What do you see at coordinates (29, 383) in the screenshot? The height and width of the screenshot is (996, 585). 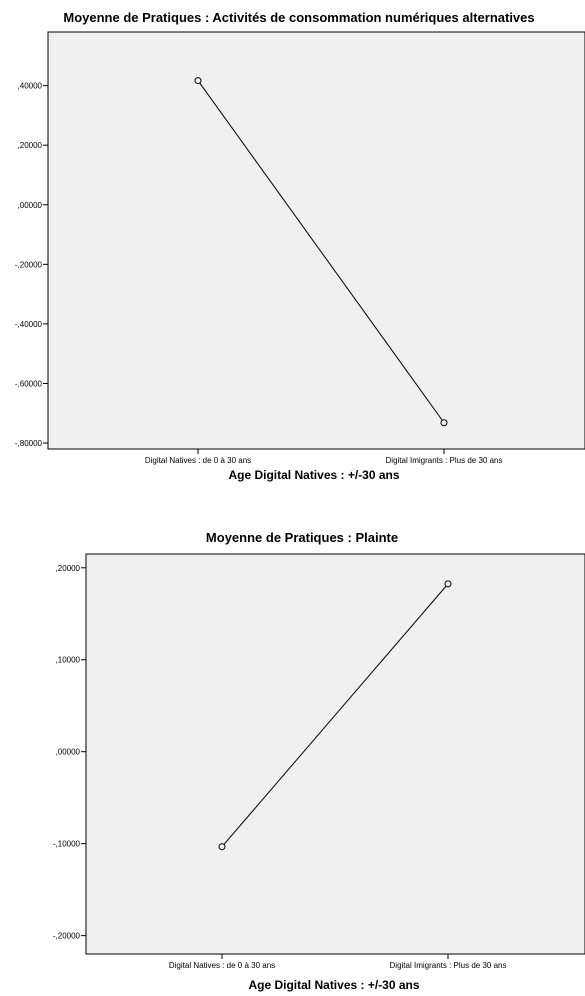 I see `y-tick-label: -,60000` at bounding box center [29, 383].